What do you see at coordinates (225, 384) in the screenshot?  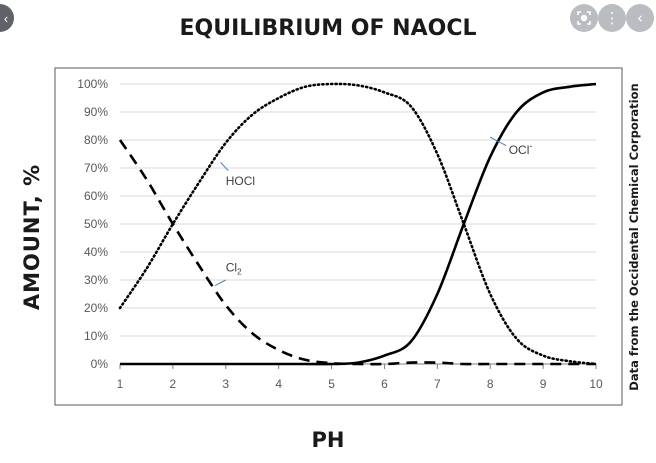 I see `x-tick-label: 3` at bounding box center [225, 384].